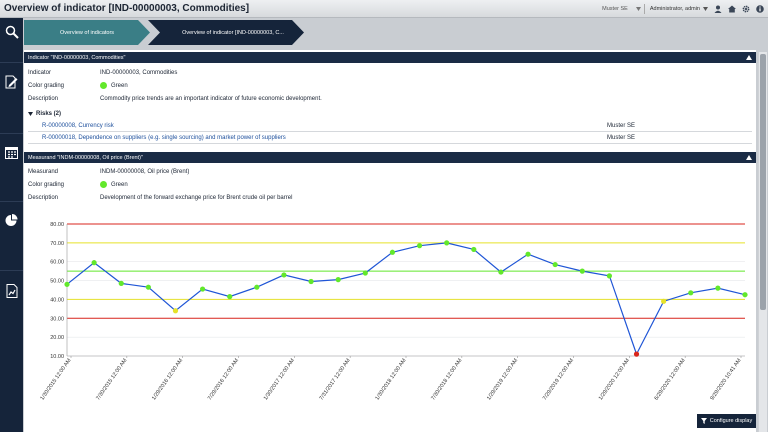 The width and height of the screenshot is (768, 432). What do you see at coordinates (390, 126) in the screenshot?
I see `list-item: R-00000008, Currency risk Muster SE` at bounding box center [390, 126].